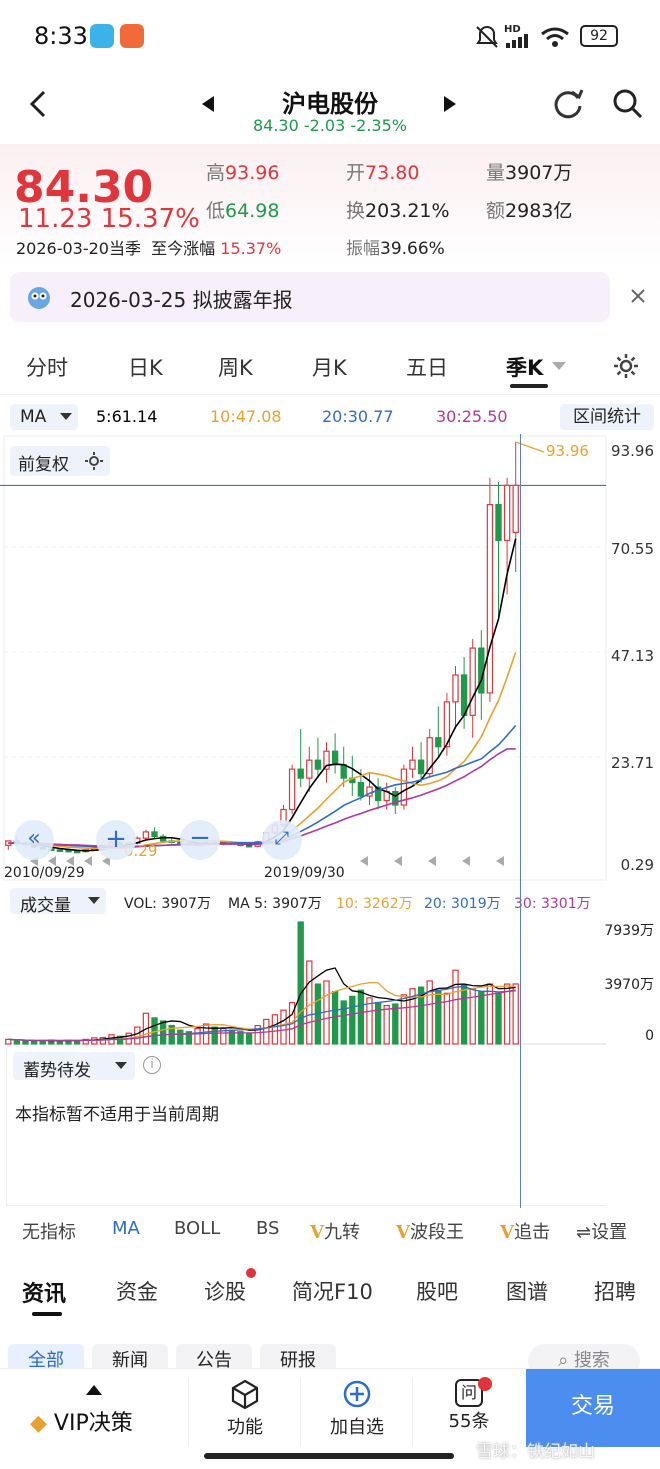 The height and width of the screenshot is (1469, 660). Describe the element at coordinates (58, 902) in the screenshot. I see `volume-selector: 成交量` at that location.